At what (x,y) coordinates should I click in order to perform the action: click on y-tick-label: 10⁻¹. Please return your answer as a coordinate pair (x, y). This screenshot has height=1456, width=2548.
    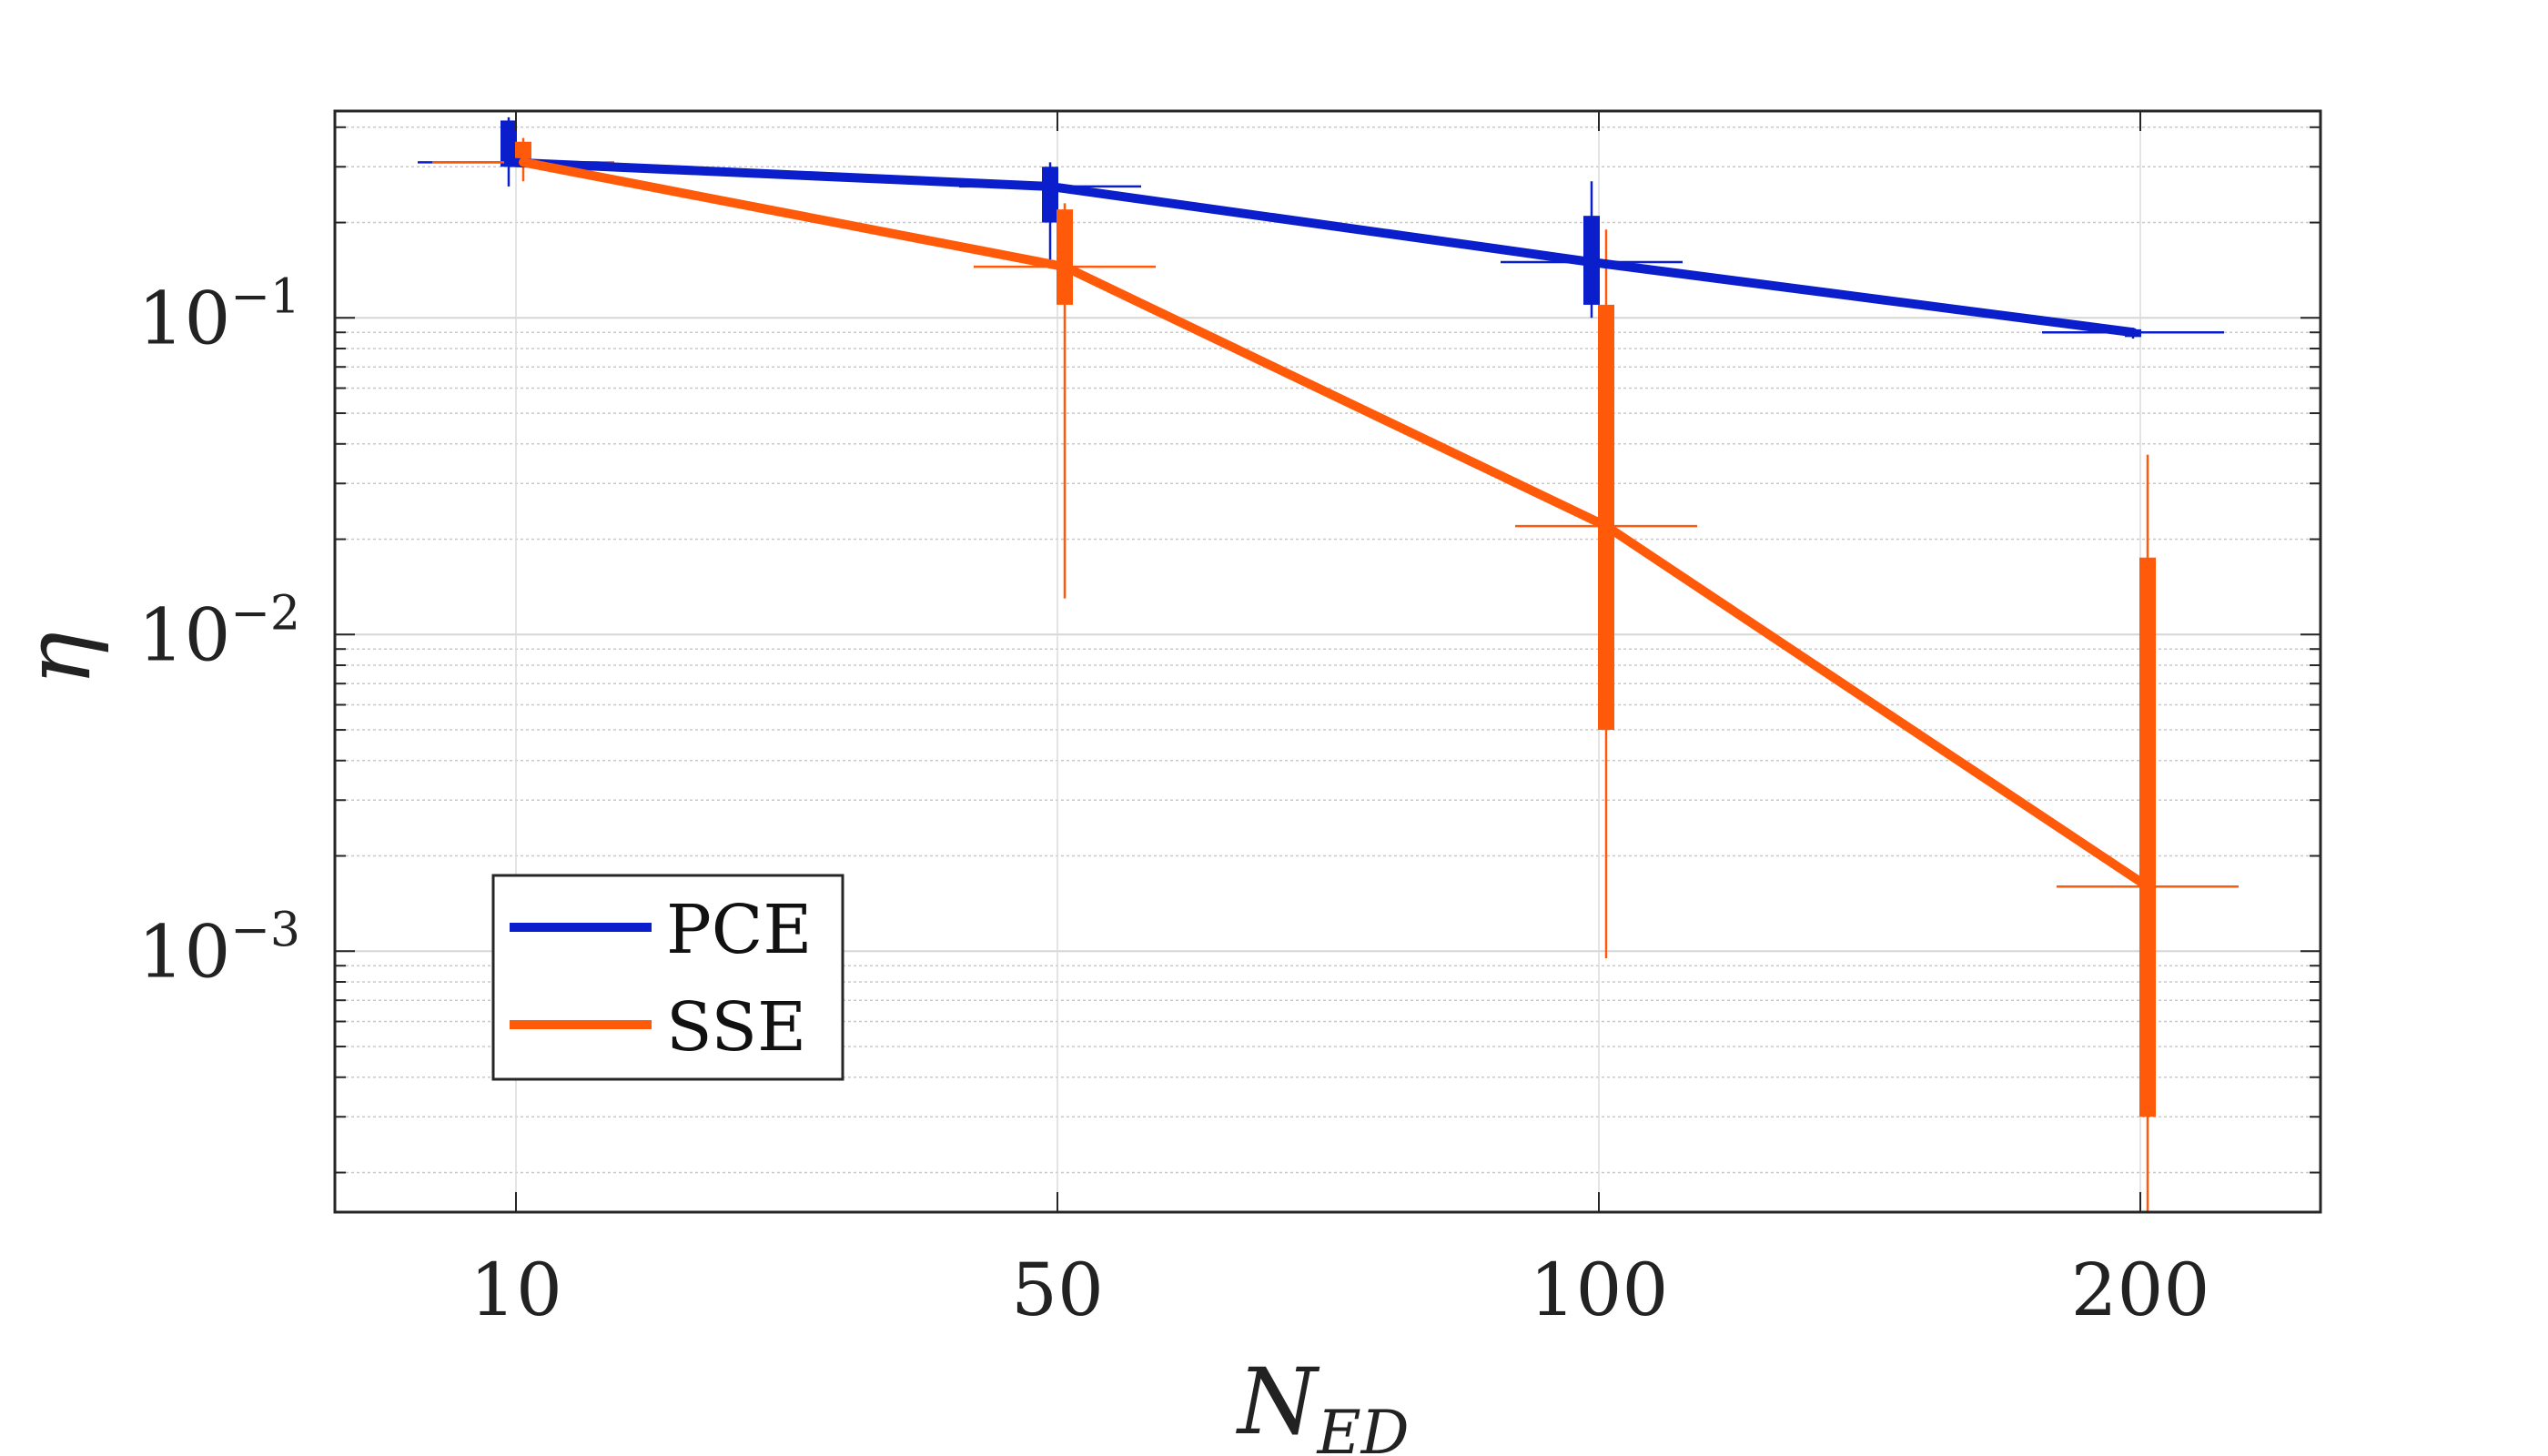
    Looking at the image, I should click on (219, 314).